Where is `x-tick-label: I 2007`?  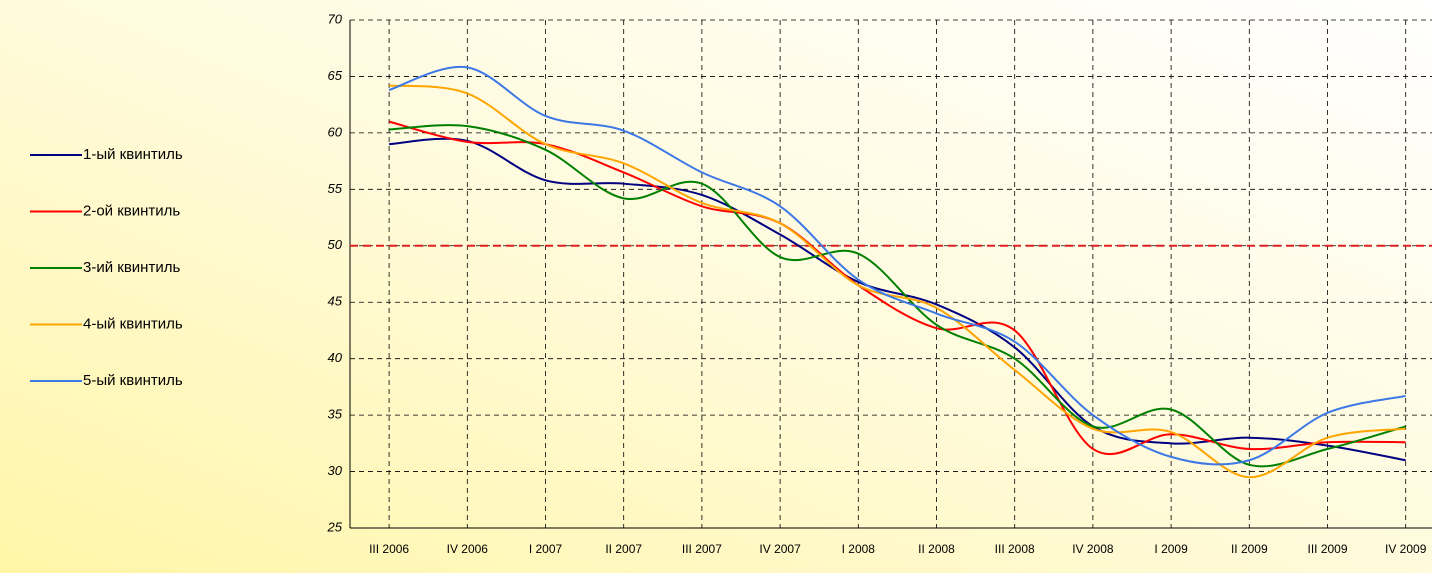 x-tick-label: I 2007 is located at coordinates (546, 549).